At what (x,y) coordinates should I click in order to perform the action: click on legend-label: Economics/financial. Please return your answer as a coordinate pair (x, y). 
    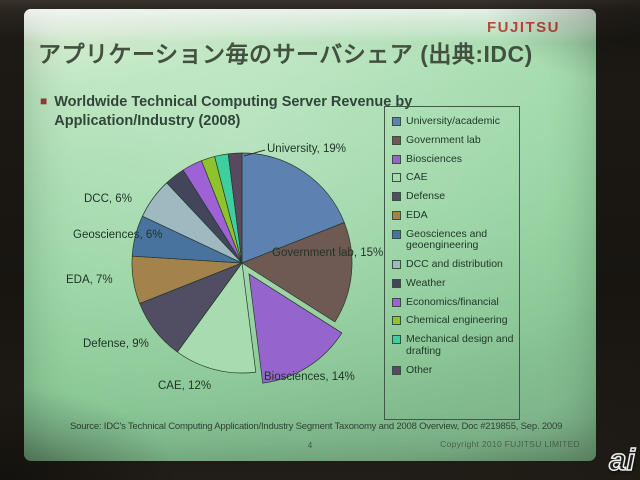
    Looking at the image, I should click on (452, 301).